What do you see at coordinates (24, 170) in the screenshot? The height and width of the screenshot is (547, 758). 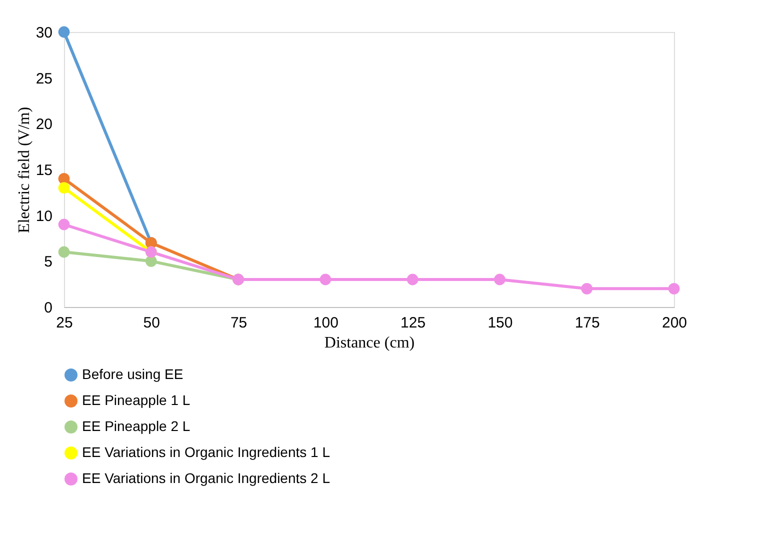 I see `y-axis-title: Electric field (V/m)` at bounding box center [24, 170].